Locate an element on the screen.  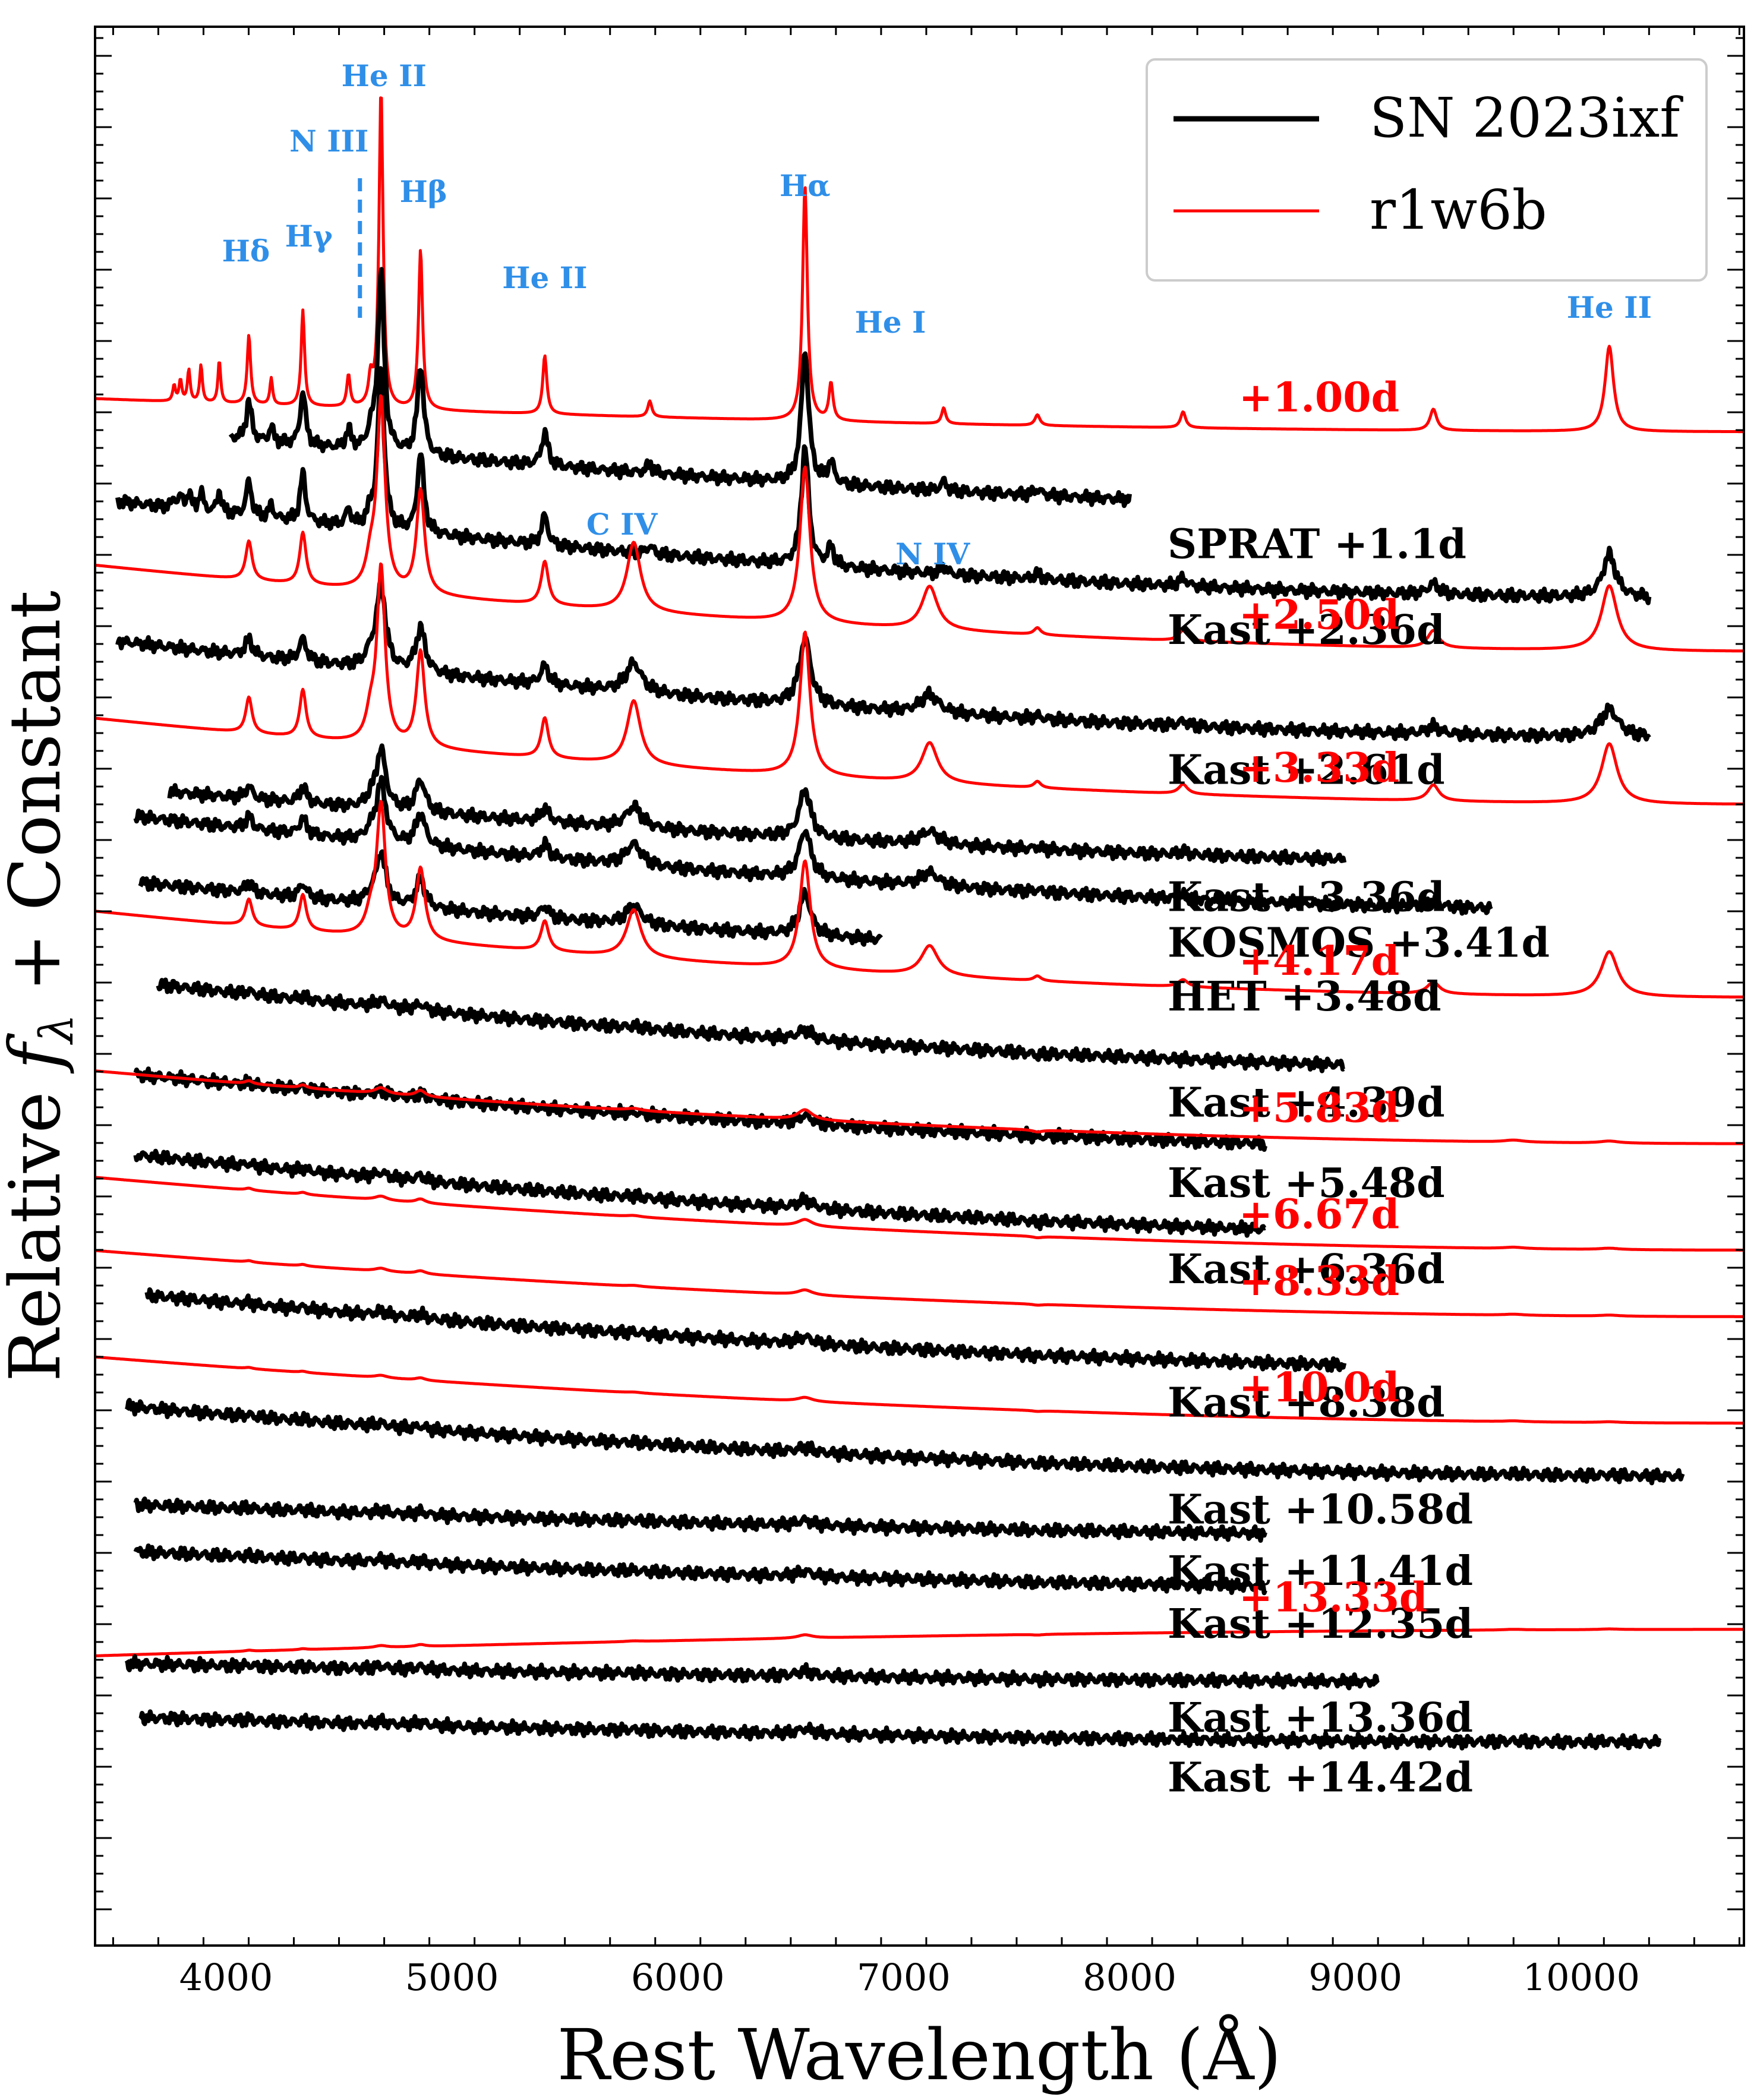
x-tick-label: 9000 is located at coordinates (1355, 1977).